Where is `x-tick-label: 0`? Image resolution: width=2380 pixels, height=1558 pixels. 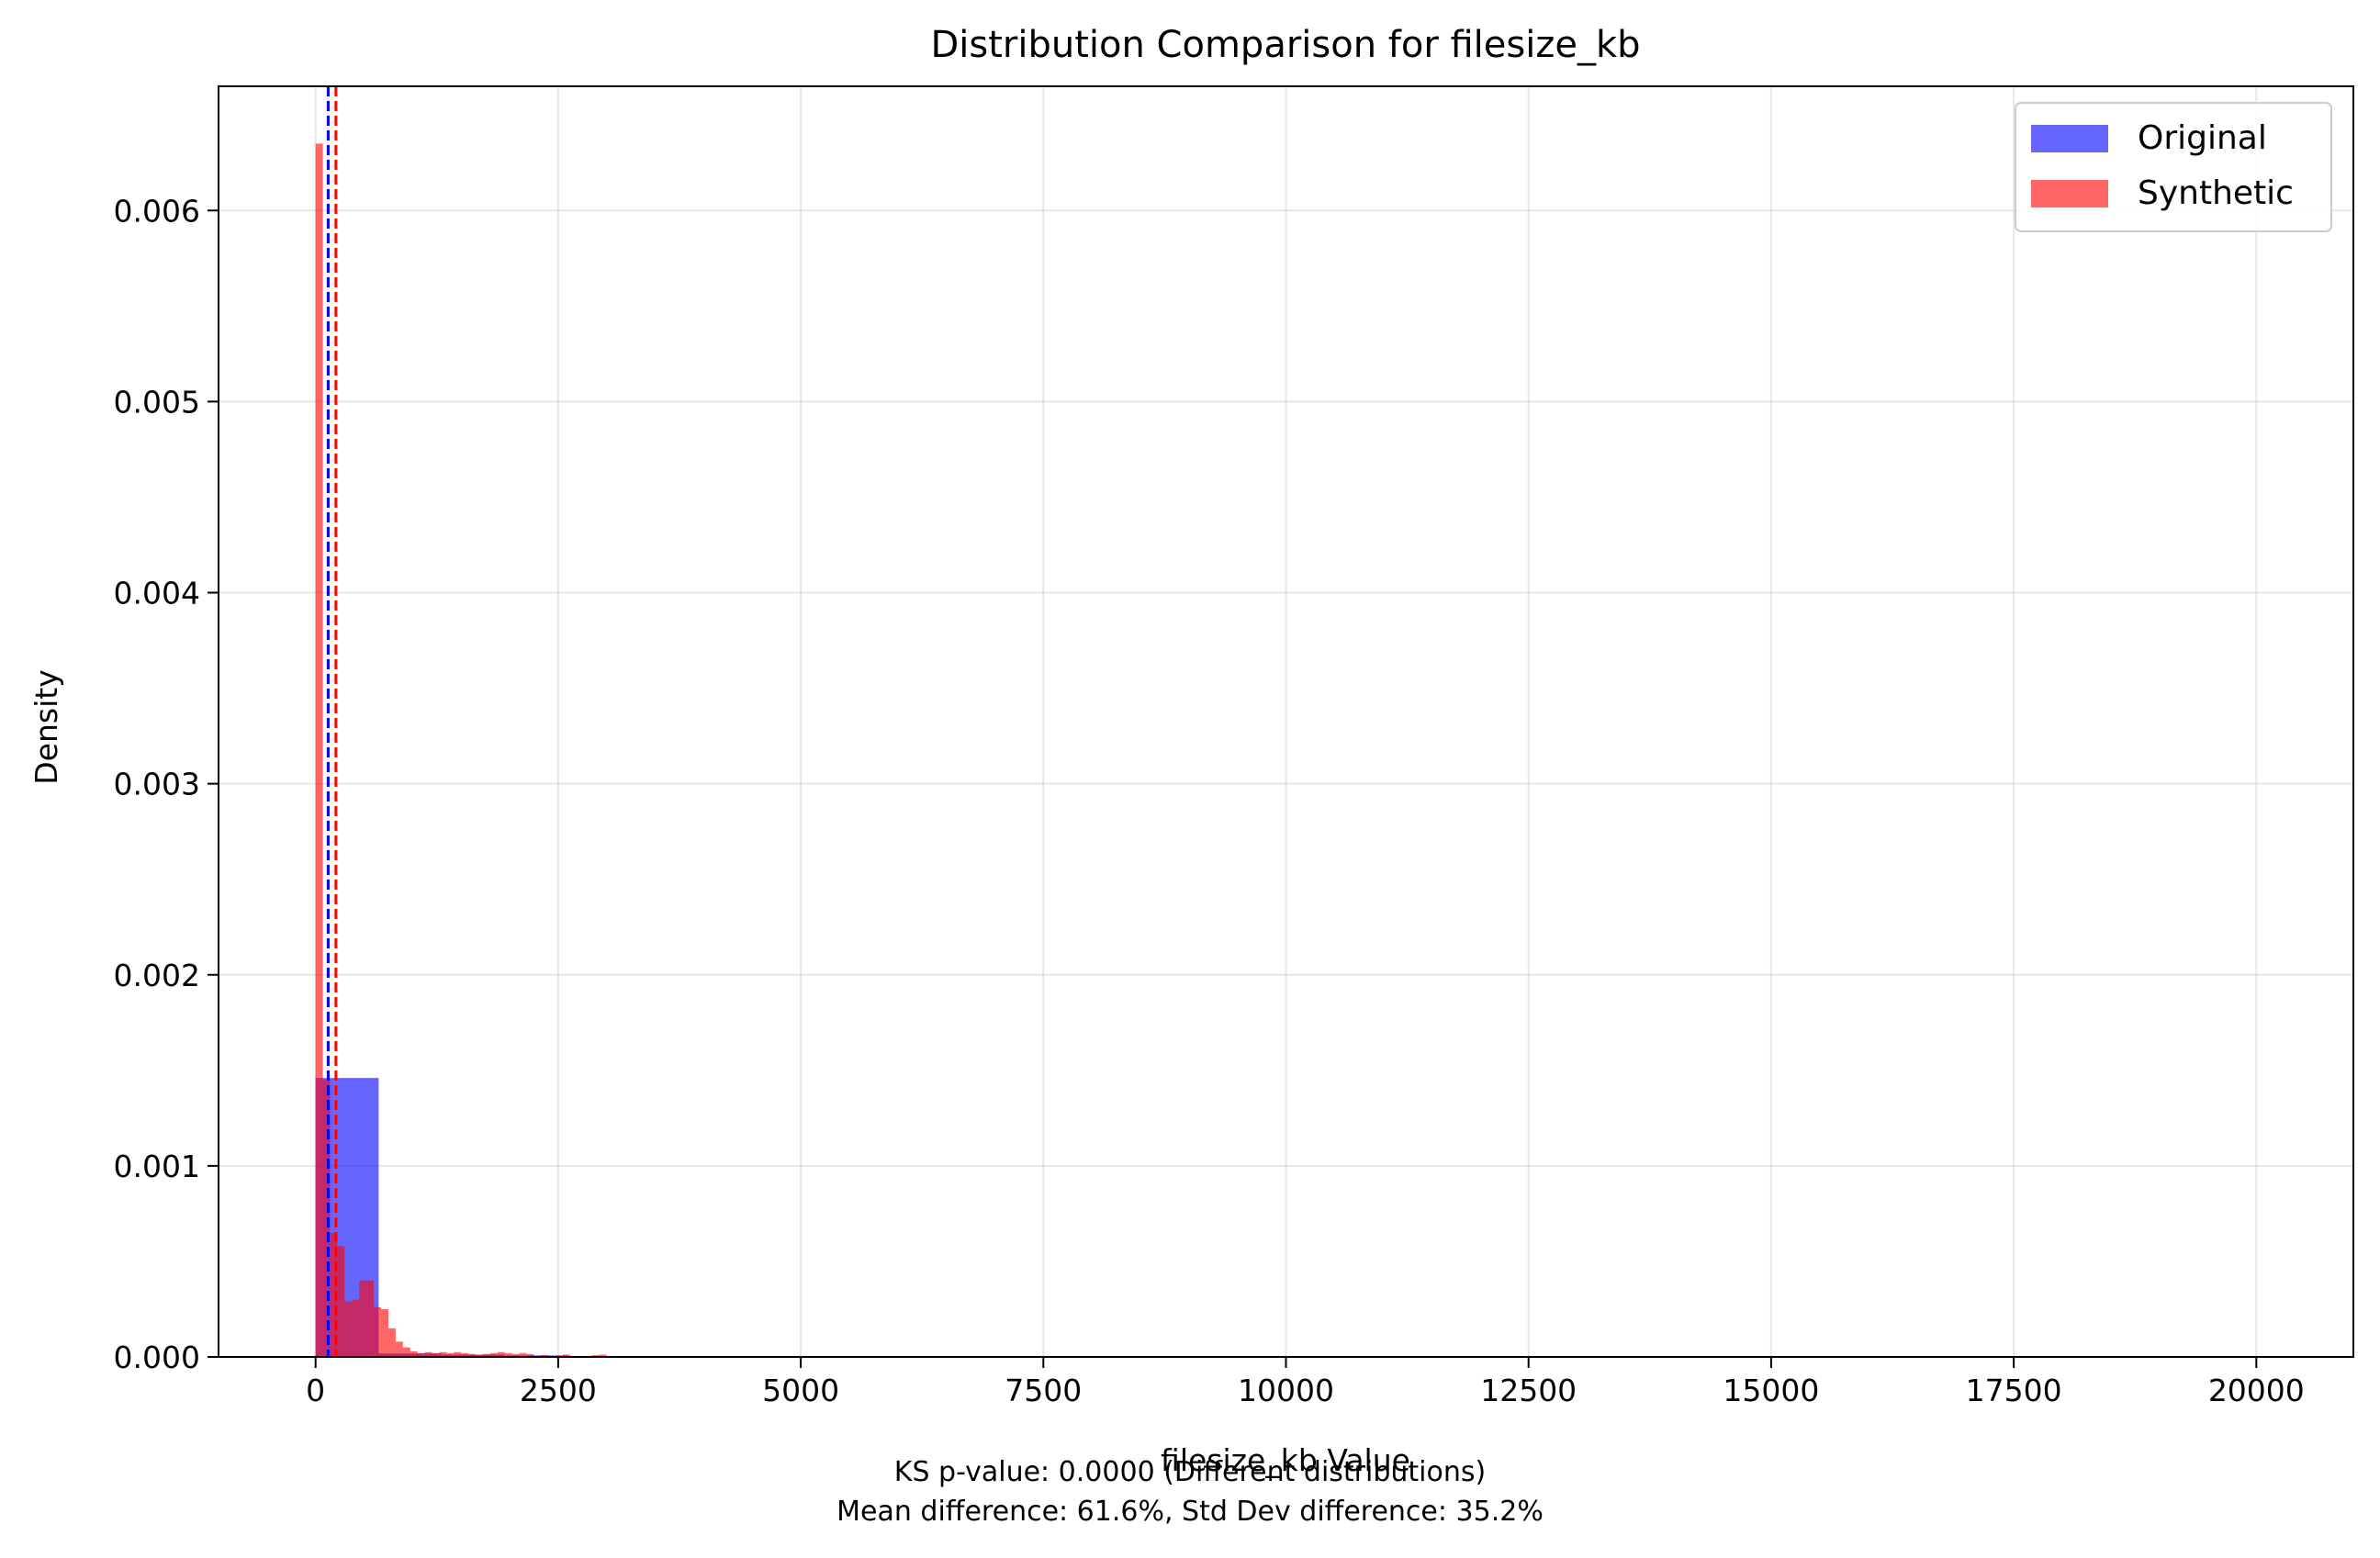 x-tick-label: 0 is located at coordinates (315, 1390).